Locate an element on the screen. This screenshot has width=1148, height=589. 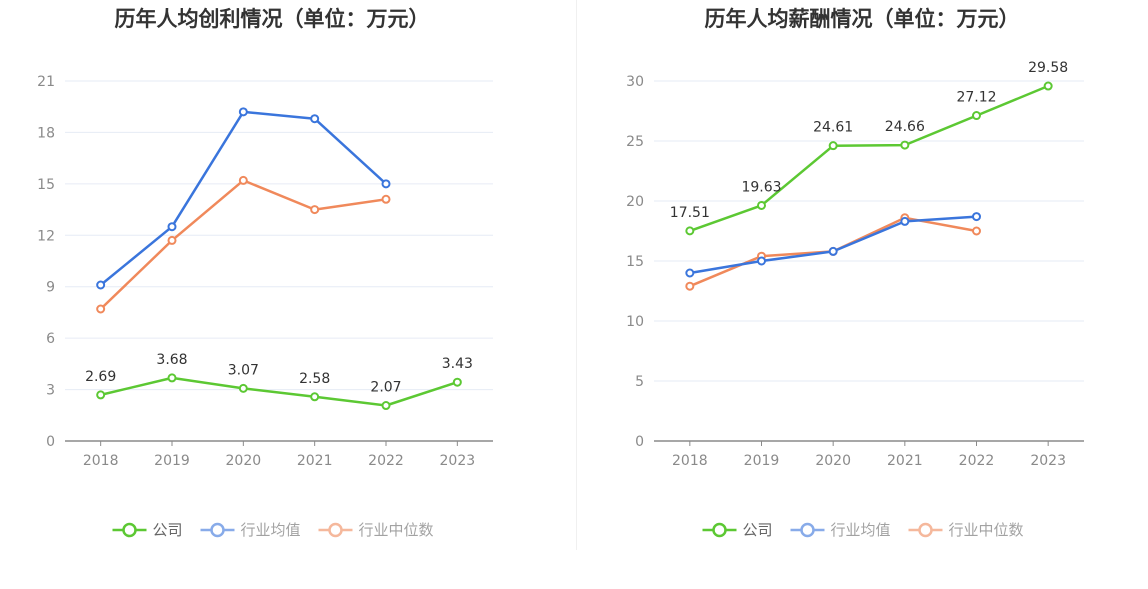
data-label: 2.58 is located at coordinates (314, 379).